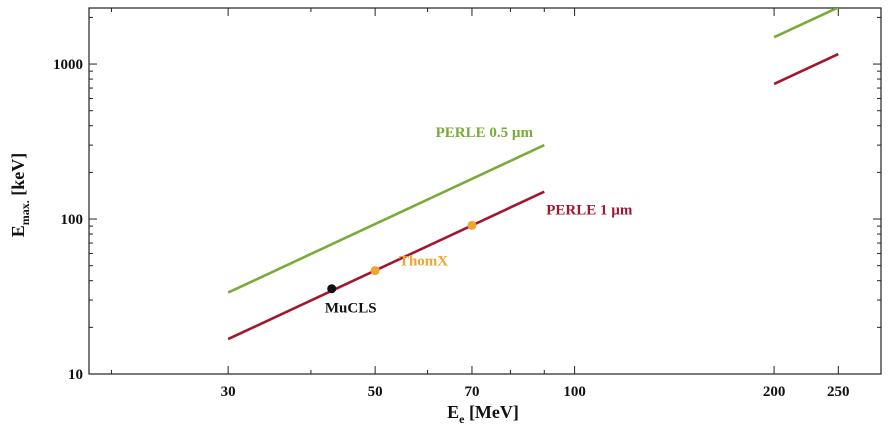 The width and height of the screenshot is (888, 430). Describe the element at coordinates (471, 392) in the screenshot. I see `x-tick-label: 70` at that location.